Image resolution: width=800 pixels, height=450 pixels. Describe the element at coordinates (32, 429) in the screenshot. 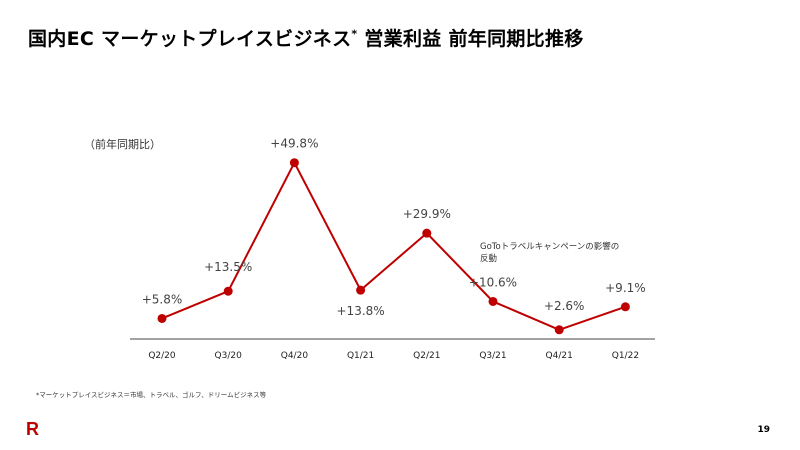

I see `rakuten-logo: R` at that location.